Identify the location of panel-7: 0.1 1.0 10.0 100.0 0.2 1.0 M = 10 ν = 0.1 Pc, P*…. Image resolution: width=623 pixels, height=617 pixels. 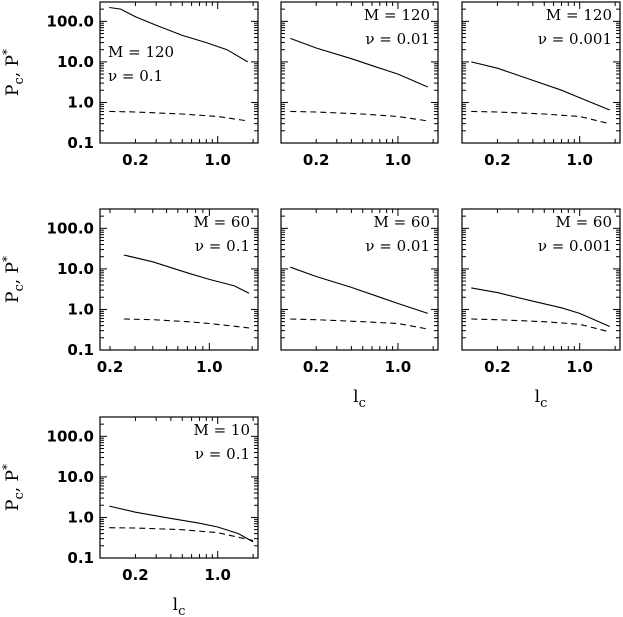
(129, 516).